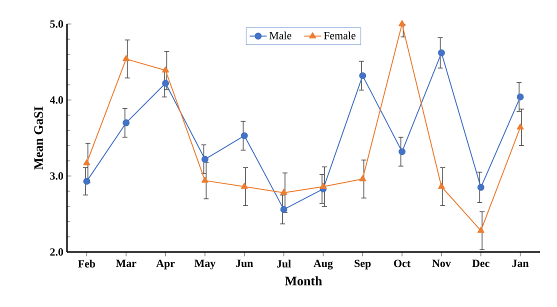 The width and height of the screenshot is (557, 307). Describe the element at coordinates (57, 100) in the screenshot. I see `y-tick-label: 4.0` at that location.